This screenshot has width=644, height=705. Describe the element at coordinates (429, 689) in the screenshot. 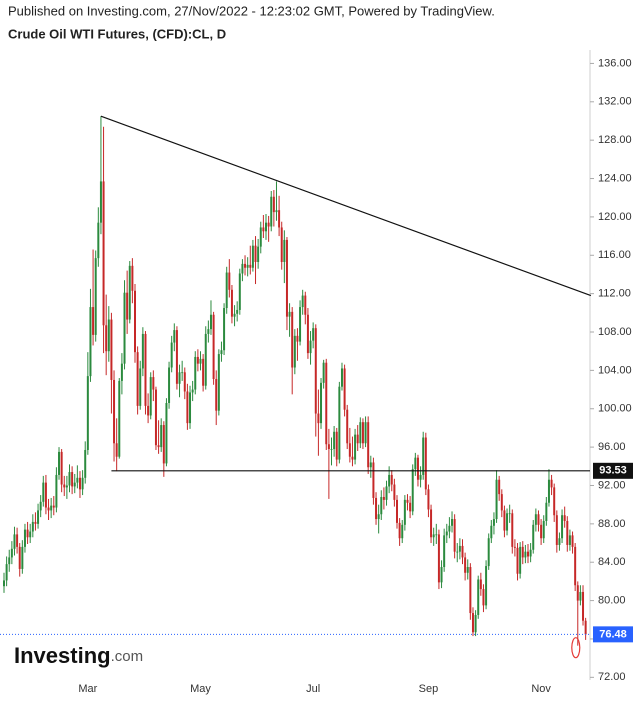

I see `x-tick-label: Sep` at that location.